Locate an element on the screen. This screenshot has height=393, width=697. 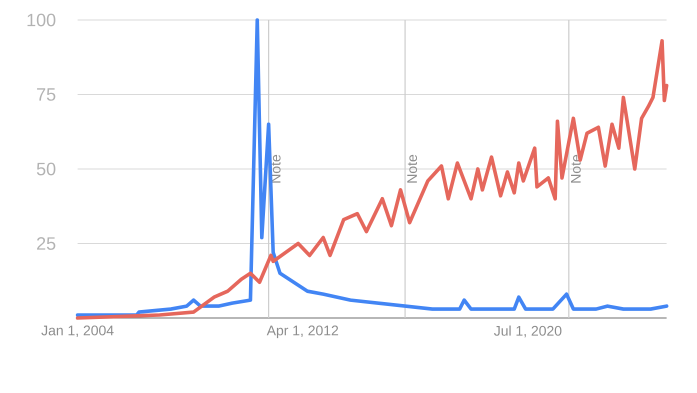
x-tick-label: Jan 1, 2004 is located at coordinates (77, 332).